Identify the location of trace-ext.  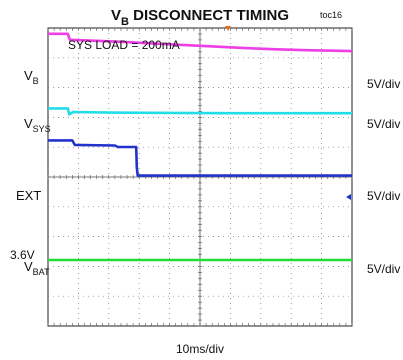
(200, 158).